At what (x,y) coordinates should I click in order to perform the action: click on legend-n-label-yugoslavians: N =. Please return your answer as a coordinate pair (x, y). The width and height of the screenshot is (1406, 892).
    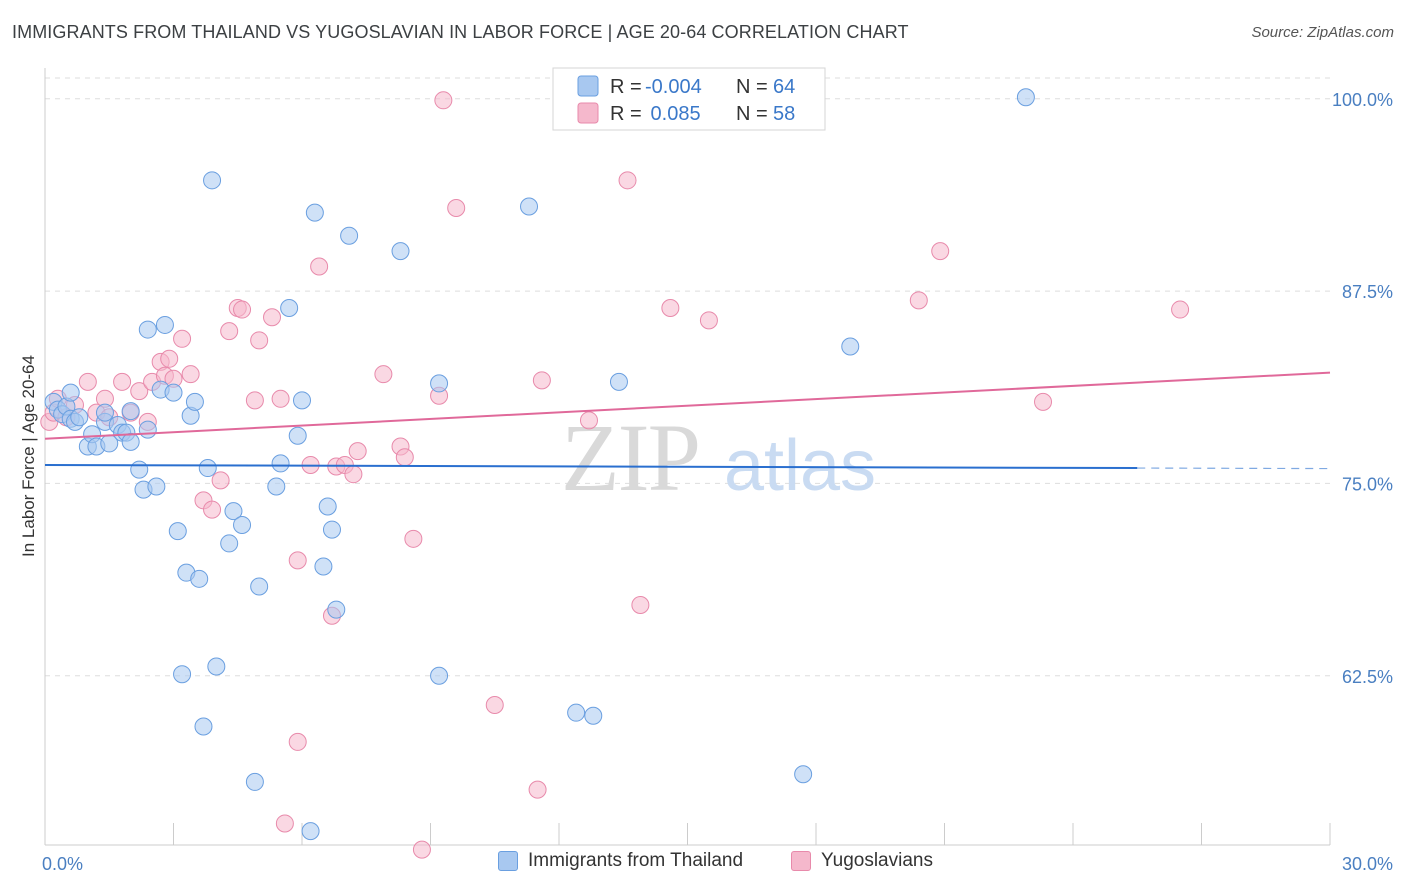
    Looking at the image, I should click on (752, 114).